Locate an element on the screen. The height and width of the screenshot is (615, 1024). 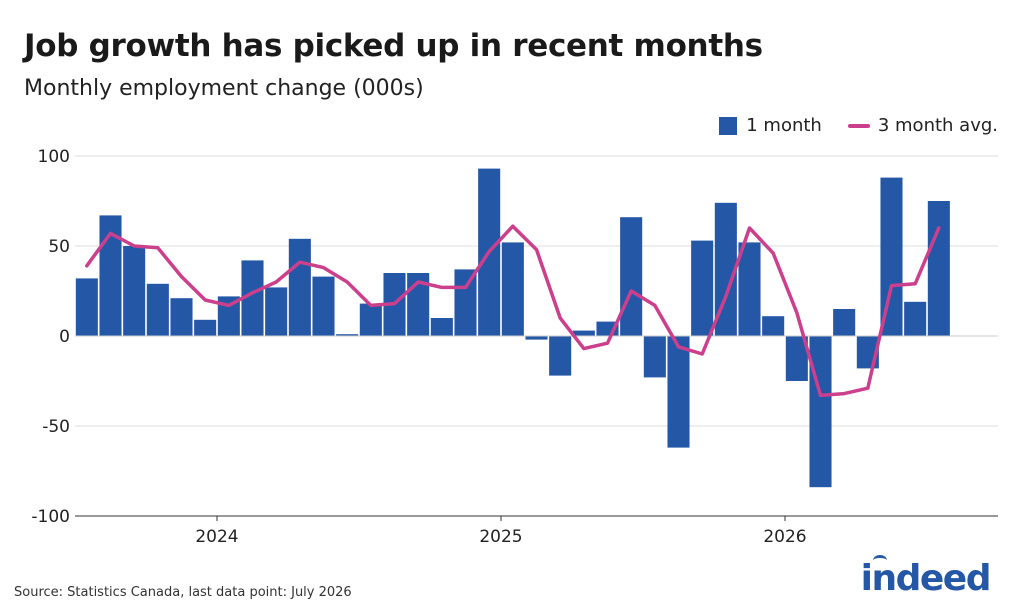
y-tick-label: 100 is located at coordinates (54, 157).